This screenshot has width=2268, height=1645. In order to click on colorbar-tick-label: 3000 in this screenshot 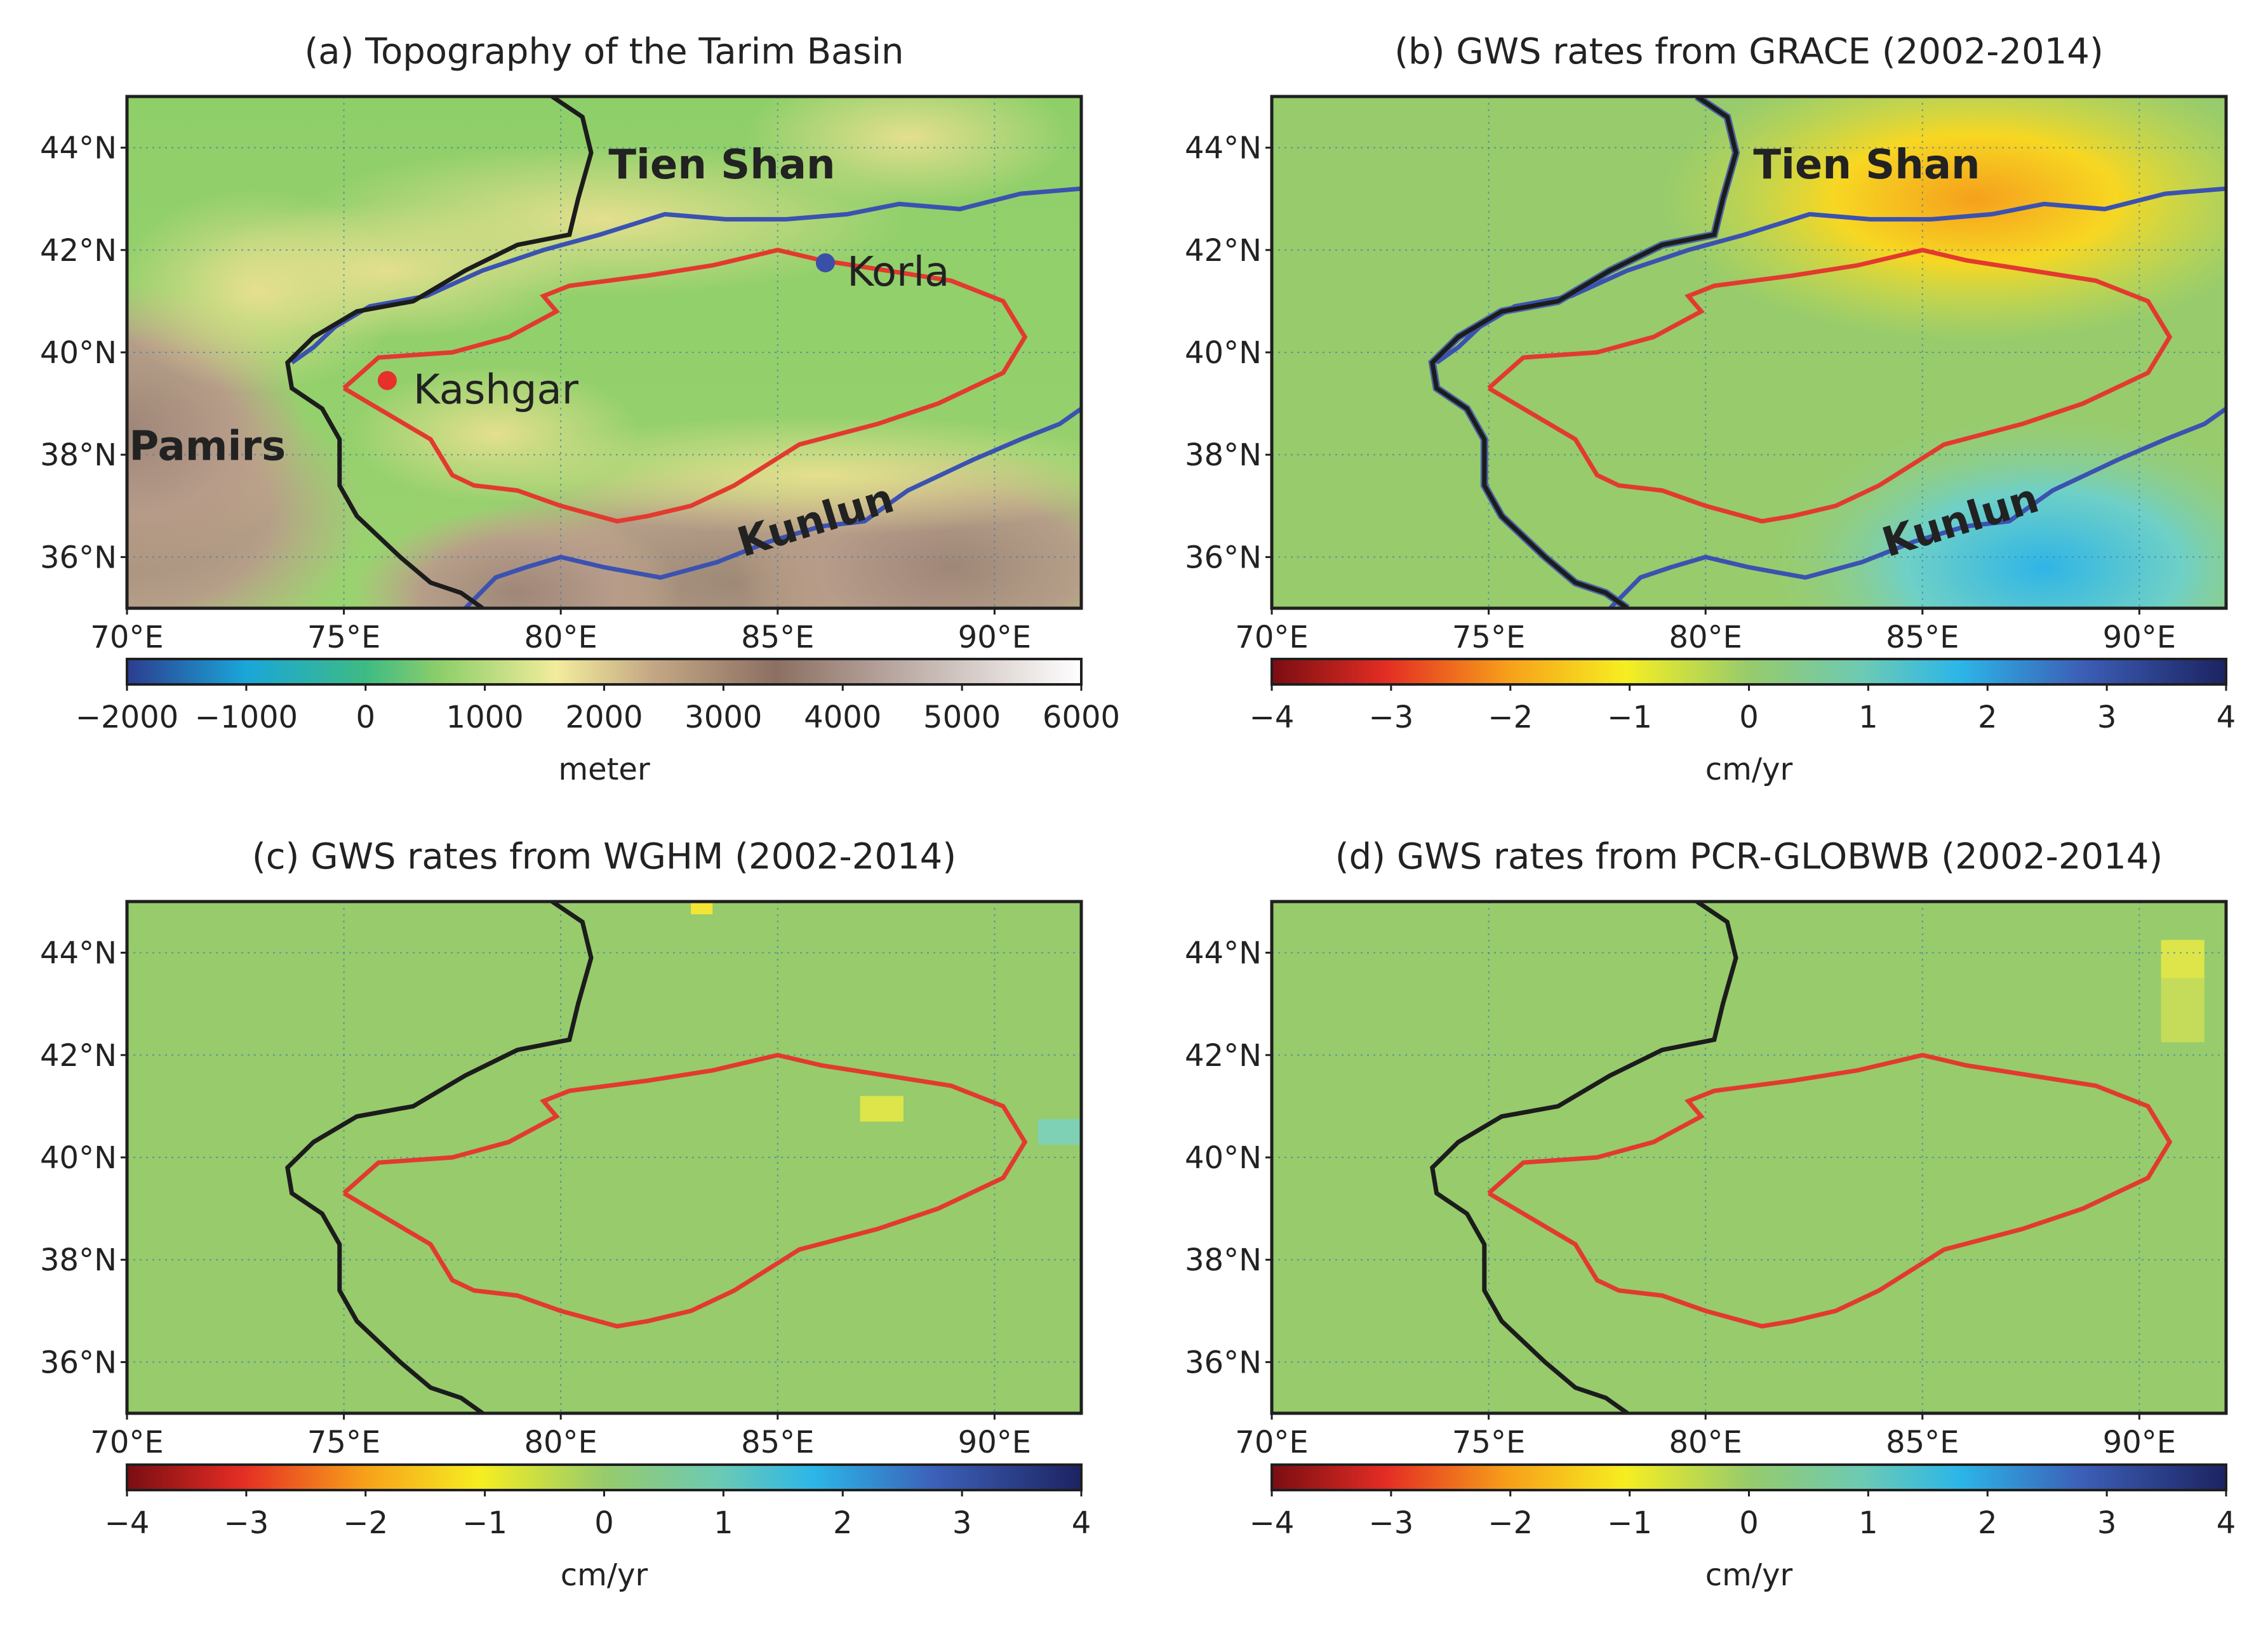, I will do `click(723, 717)`.